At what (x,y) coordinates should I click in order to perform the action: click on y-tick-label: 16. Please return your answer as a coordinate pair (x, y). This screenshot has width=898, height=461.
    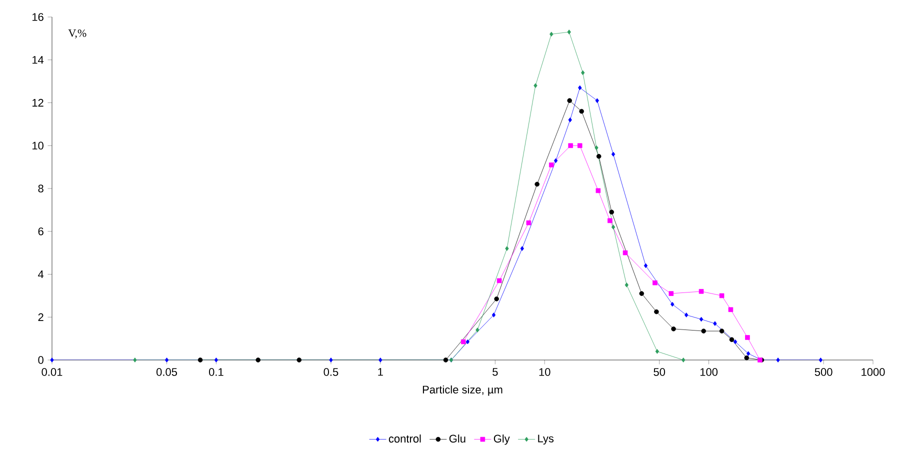
    Looking at the image, I should click on (38, 17).